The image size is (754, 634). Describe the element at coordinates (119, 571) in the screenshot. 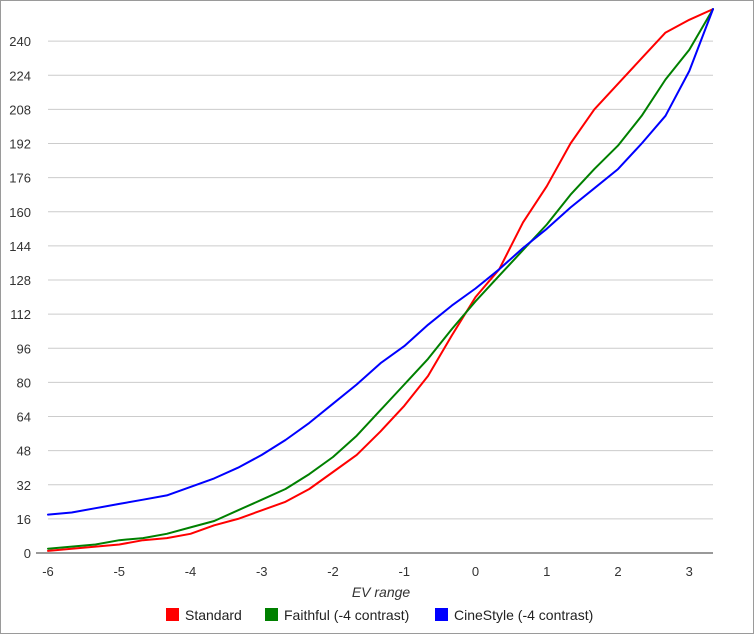

I see `x-tick-label: -5` at that location.